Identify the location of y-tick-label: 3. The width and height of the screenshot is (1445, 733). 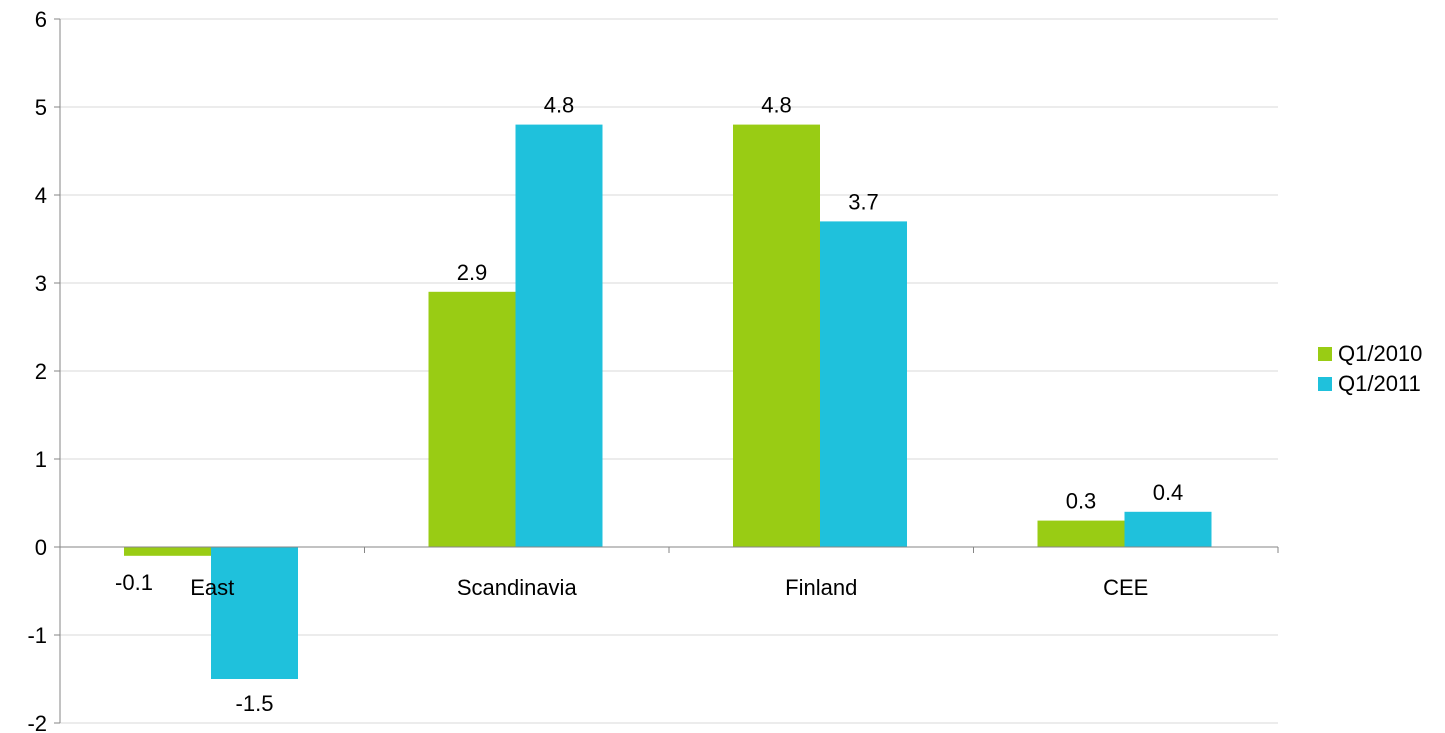
(41, 283).